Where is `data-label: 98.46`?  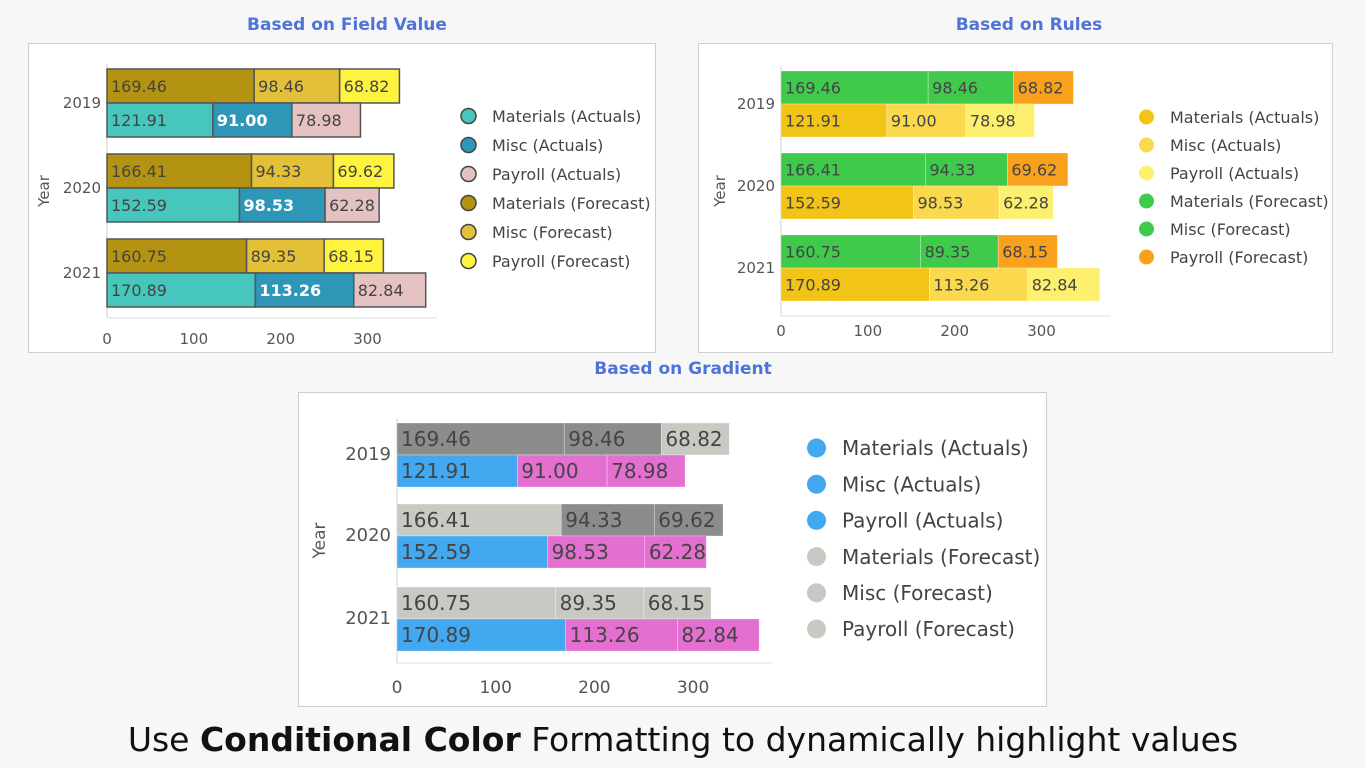
data-label: 98.46 is located at coordinates (596, 439).